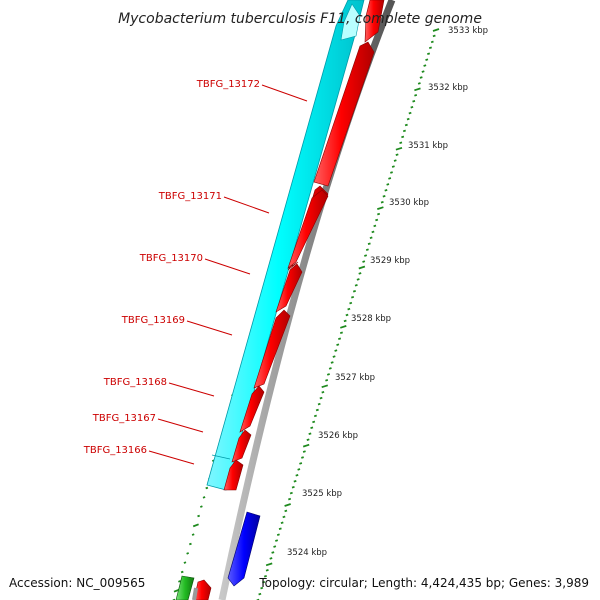 The image size is (600, 600). What do you see at coordinates (135, 382) in the screenshot?
I see `gene-label-text: TBFG_13168` at bounding box center [135, 382].